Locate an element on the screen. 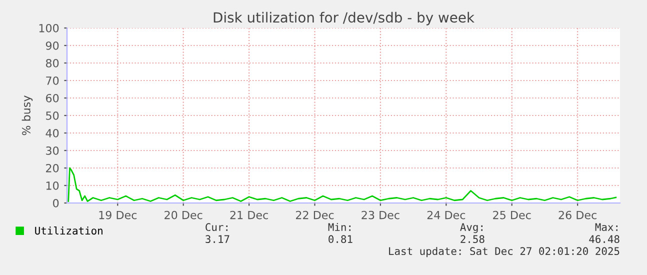 The width and height of the screenshot is (647, 275). x-tick-label: 21 Dec is located at coordinates (249, 215).